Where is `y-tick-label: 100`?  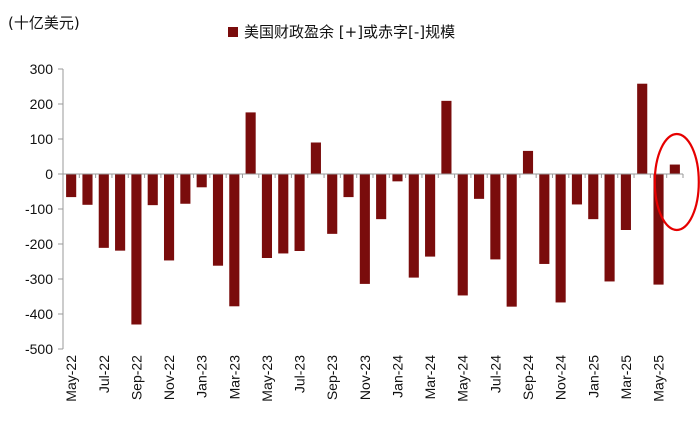 y-tick-label: 100 is located at coordinates (42, 139).